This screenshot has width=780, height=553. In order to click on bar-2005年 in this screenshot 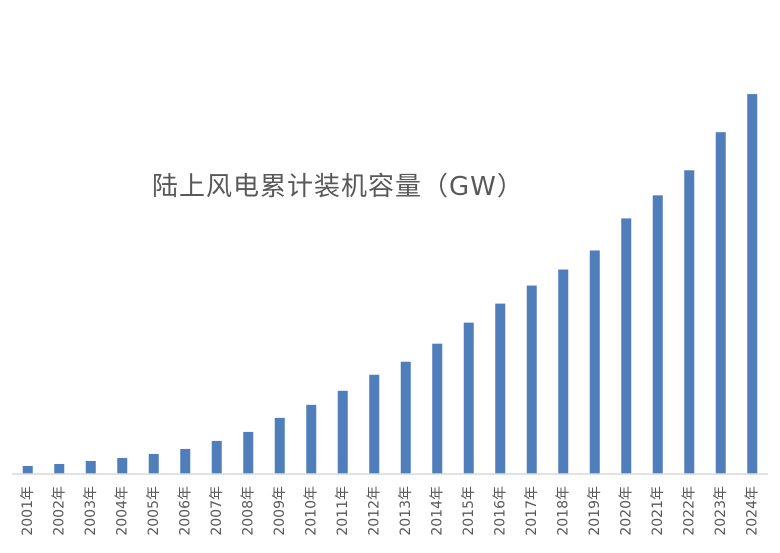, I will do `click(153, 463)`.